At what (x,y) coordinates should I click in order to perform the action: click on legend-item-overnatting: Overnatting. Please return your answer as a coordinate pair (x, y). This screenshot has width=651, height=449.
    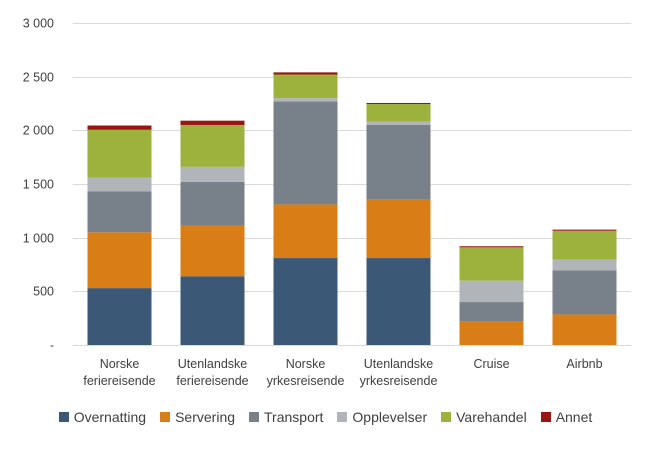
    Looking at the image, I should click on (102, 417).